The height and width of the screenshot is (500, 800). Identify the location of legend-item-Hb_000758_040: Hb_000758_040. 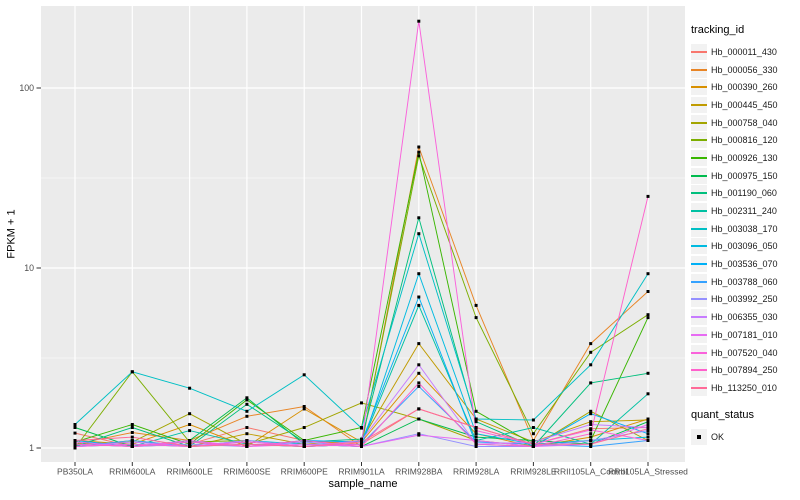
(745, 123).